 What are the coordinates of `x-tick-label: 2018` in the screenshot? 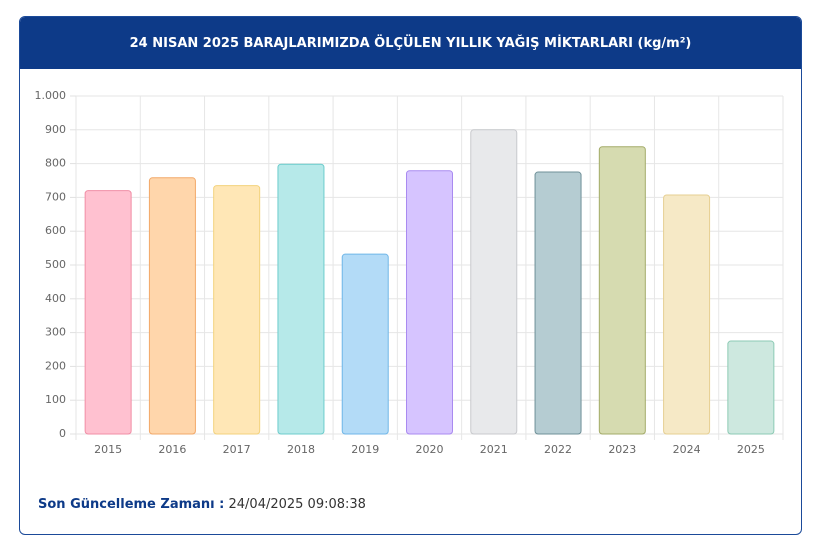 It's located at (301, 449).